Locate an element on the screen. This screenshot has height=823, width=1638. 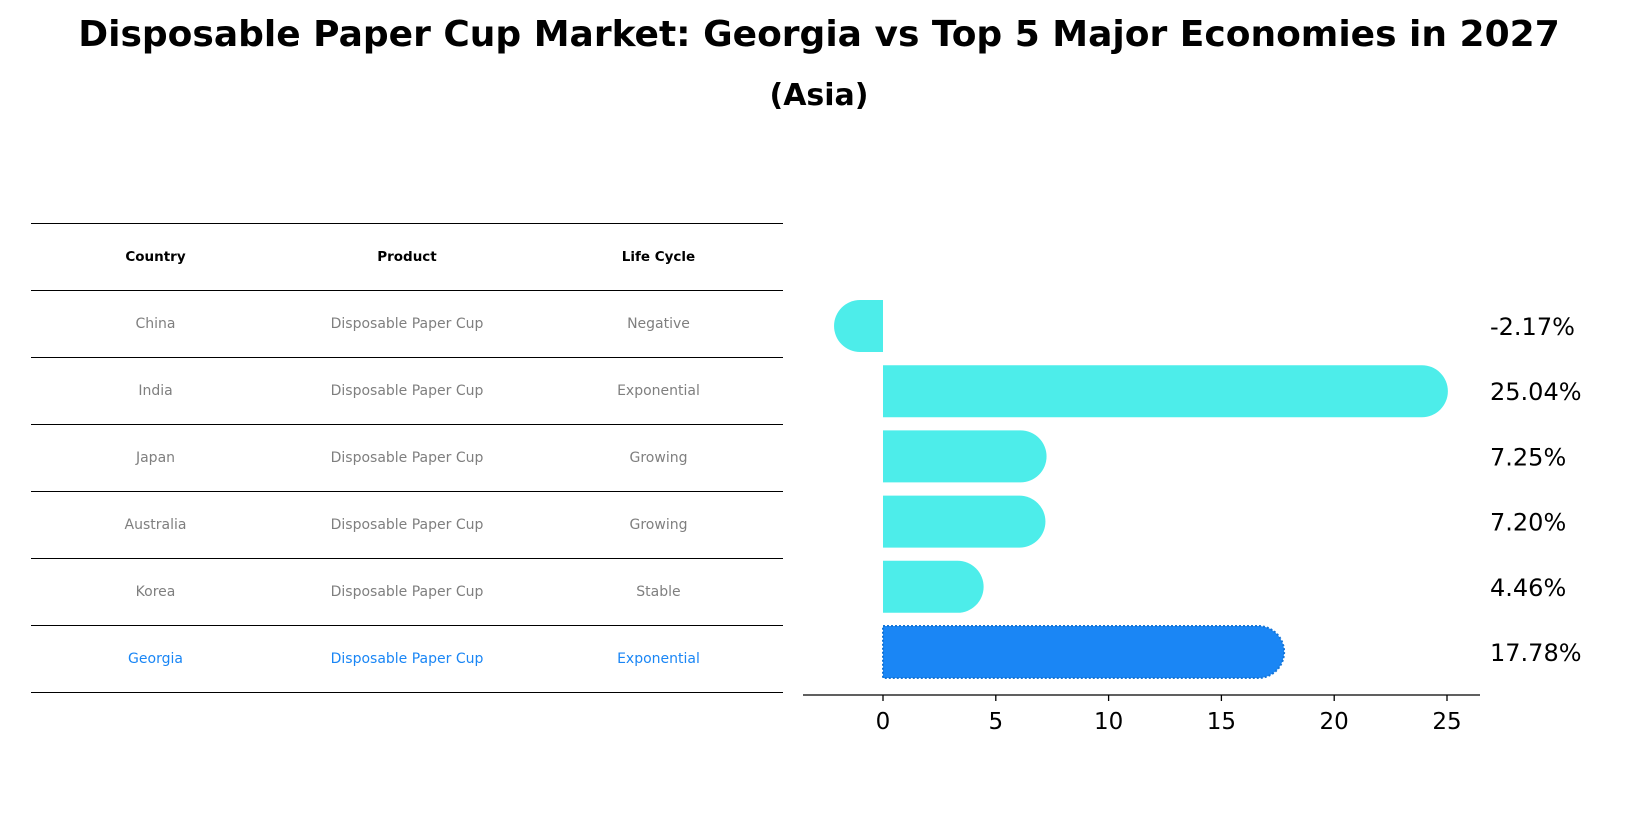
bar-china is located at coordinates (858, 326).